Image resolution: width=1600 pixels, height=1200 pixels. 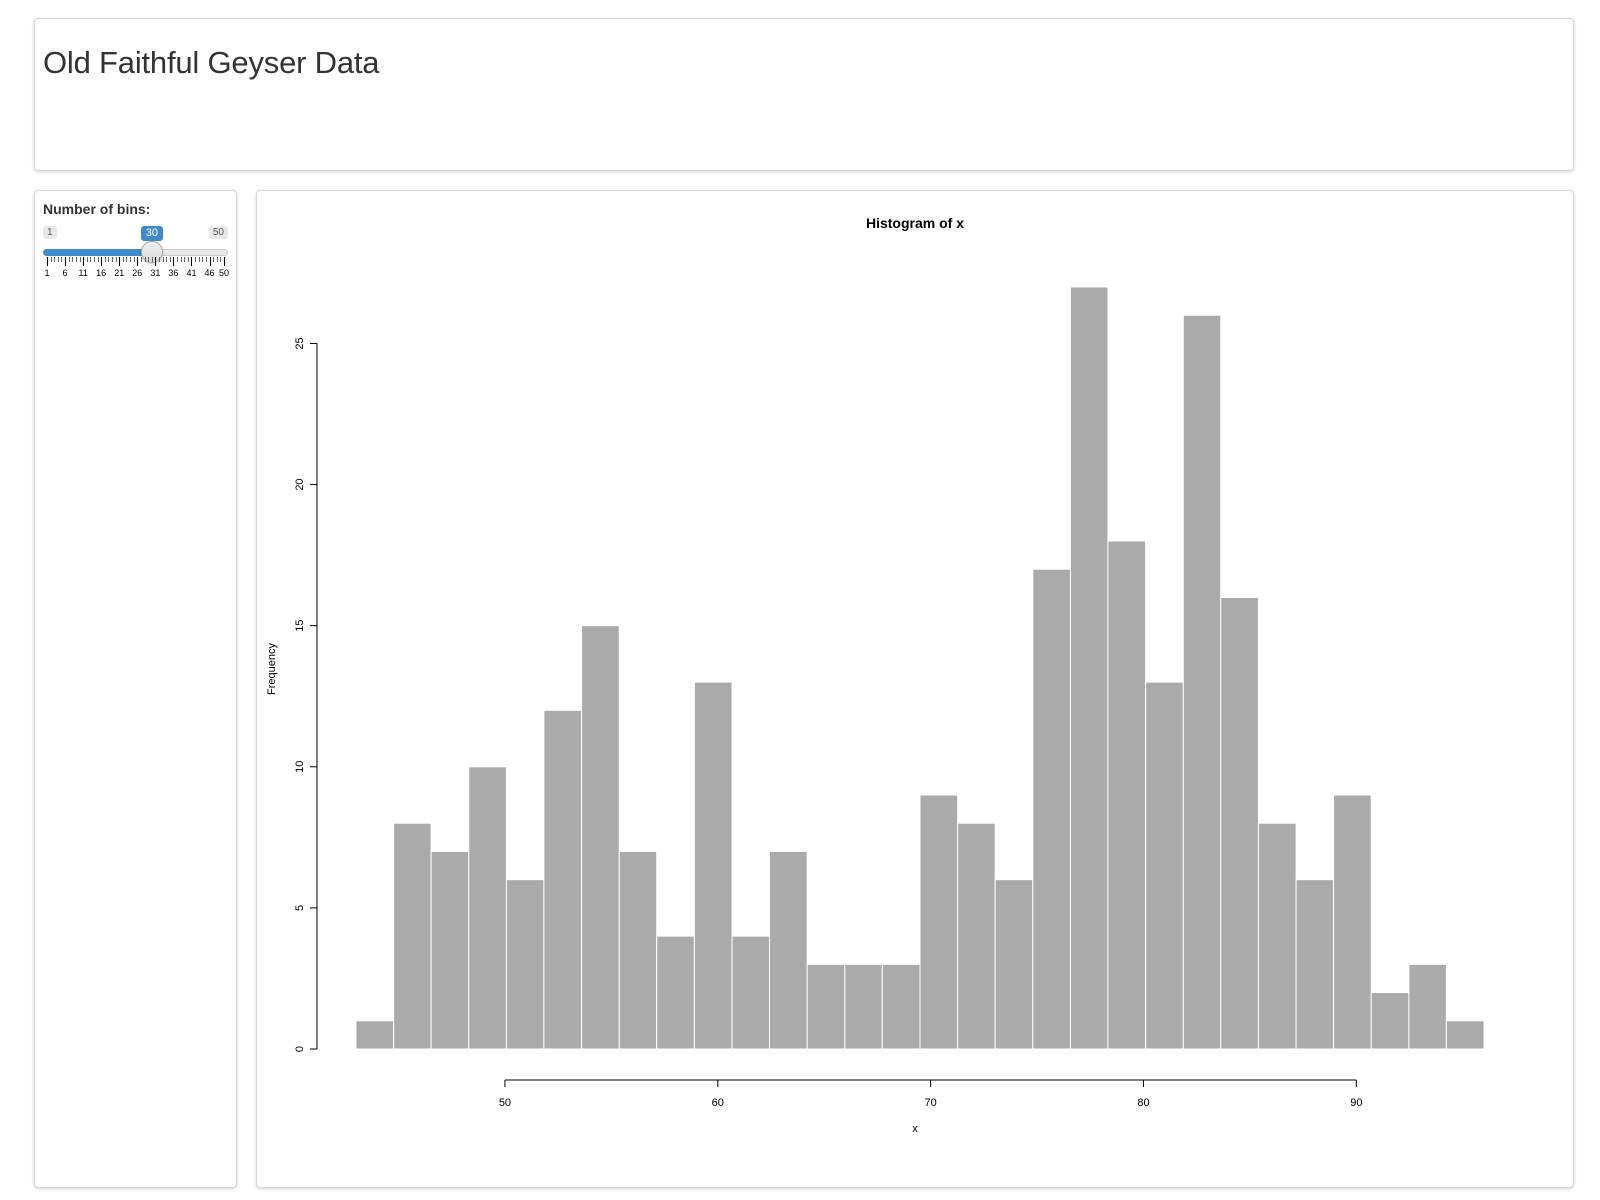 What do you see at coordinates (915, 1129) in the screenshot?
I see `x-axis-label: x` at bounding box center [915, 1129].